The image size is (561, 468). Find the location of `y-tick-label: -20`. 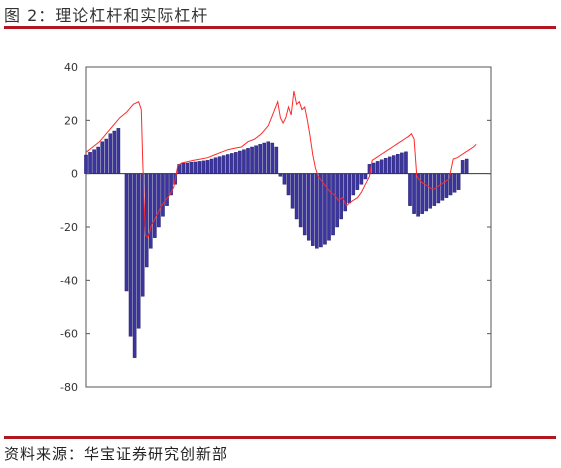

y-tick-label: -20 is located at coordinates (69, 227).